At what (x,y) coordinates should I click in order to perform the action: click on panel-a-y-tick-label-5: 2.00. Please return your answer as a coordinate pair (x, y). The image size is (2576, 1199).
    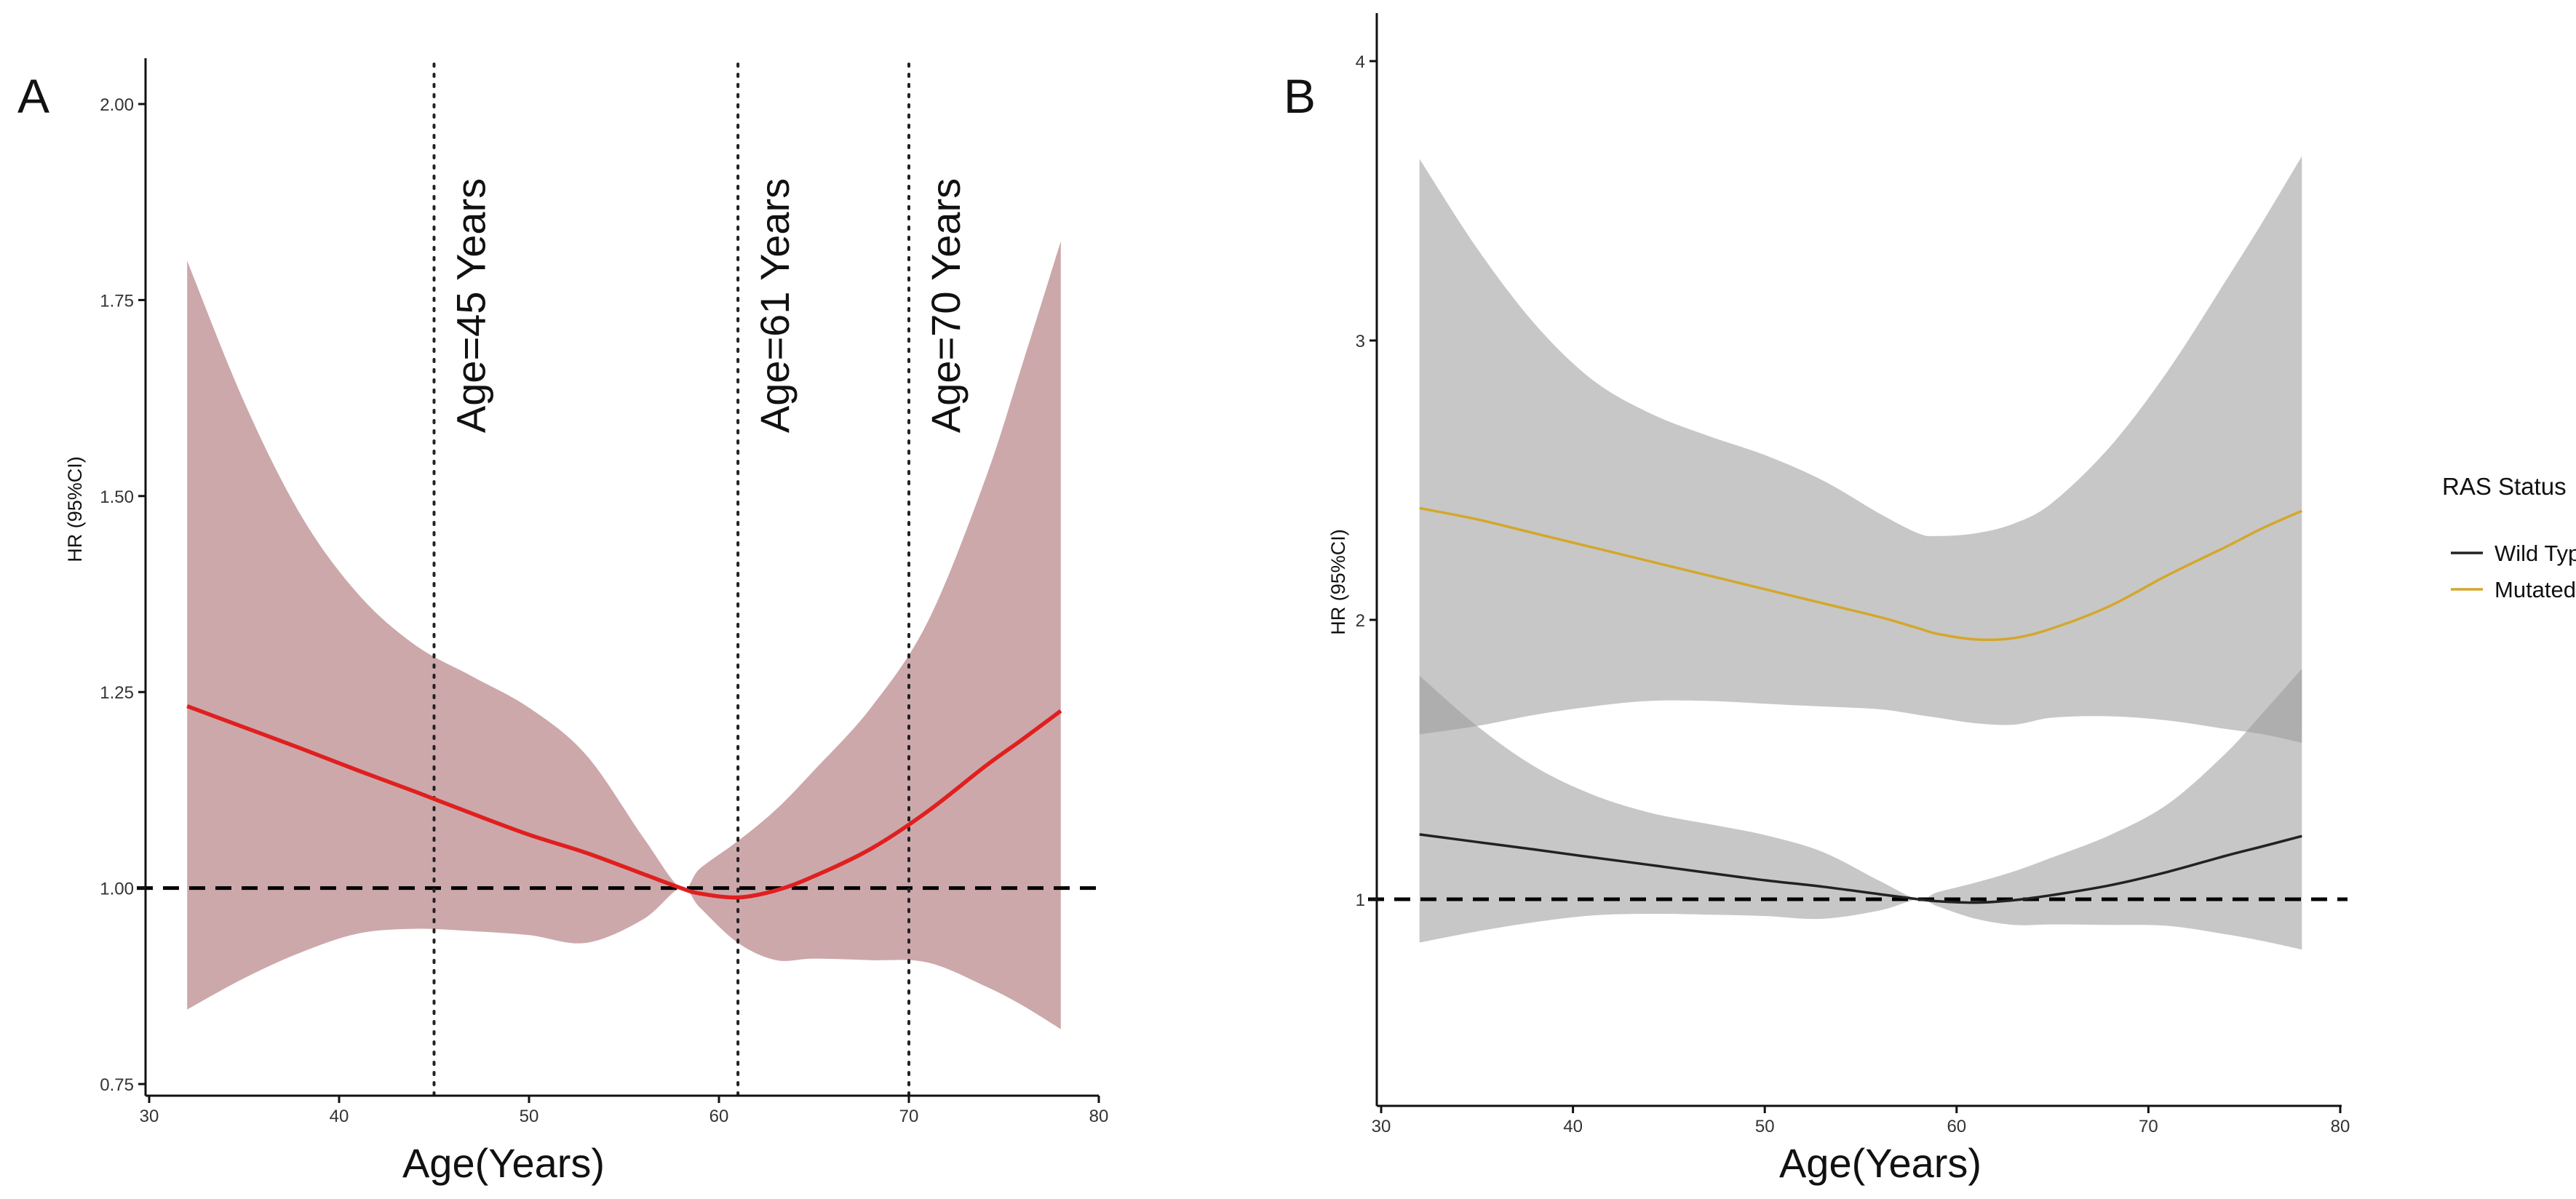
    Looking at the image, I should click on (117, 105).